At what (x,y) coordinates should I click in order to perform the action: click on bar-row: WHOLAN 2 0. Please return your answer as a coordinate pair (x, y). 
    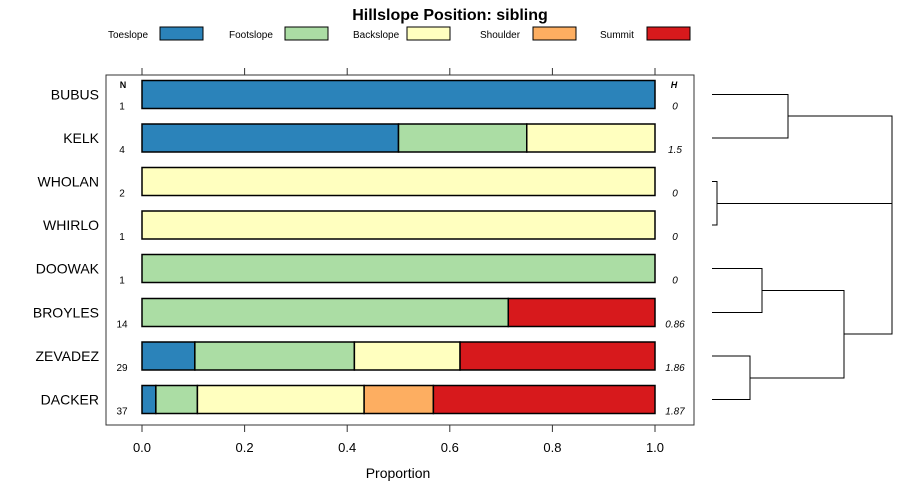
    Looking at the image, I should click on (358, 183).